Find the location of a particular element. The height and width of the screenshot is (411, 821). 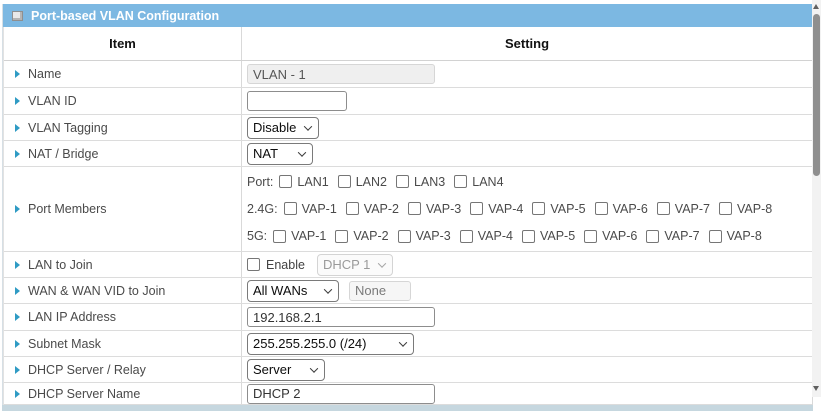

vap-24g-1-checkbox is located at coordinates (290, 209).